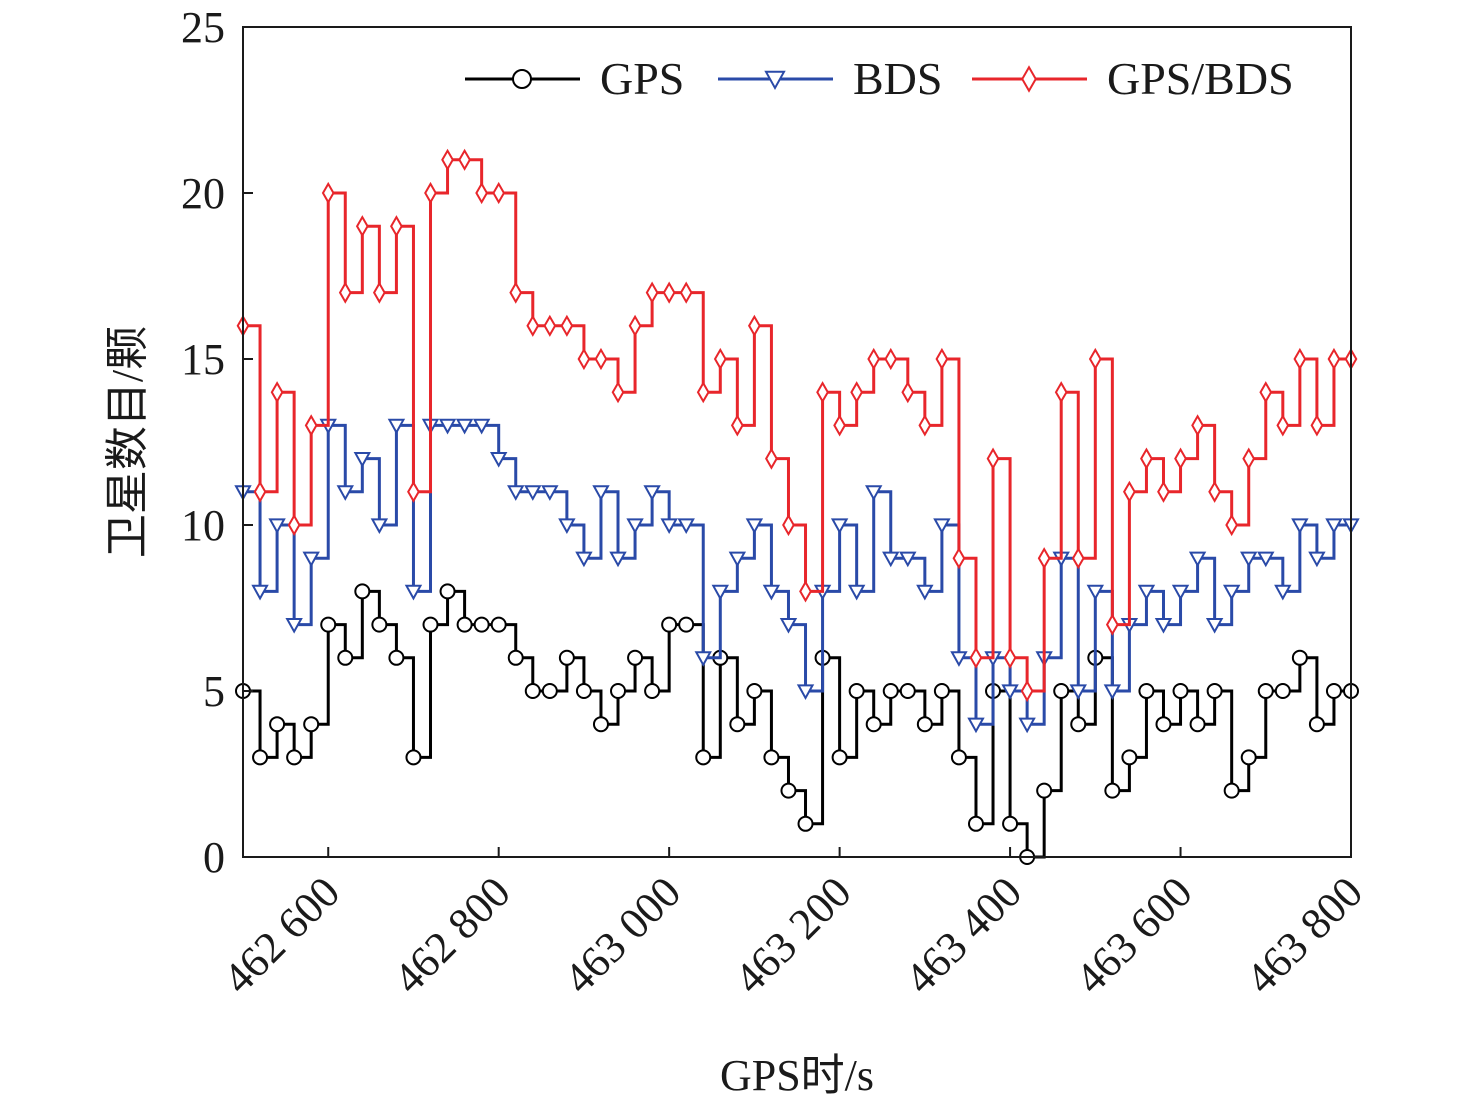  What do you see at coordinates (214, 857) in the screenshot?
I see `y-tick-label: 0` at bounding box center [214, 857].